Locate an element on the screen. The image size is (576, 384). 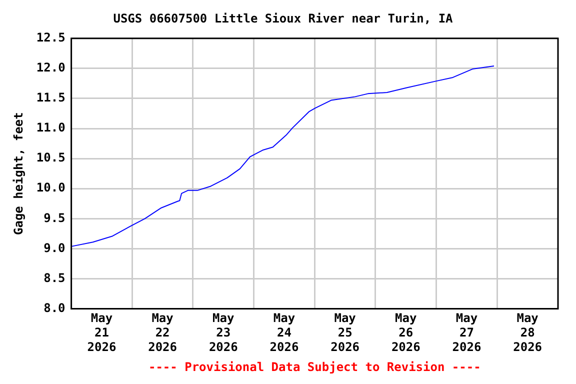
x-tick-label: May 22 2026 is located at coordinates (163, 332).